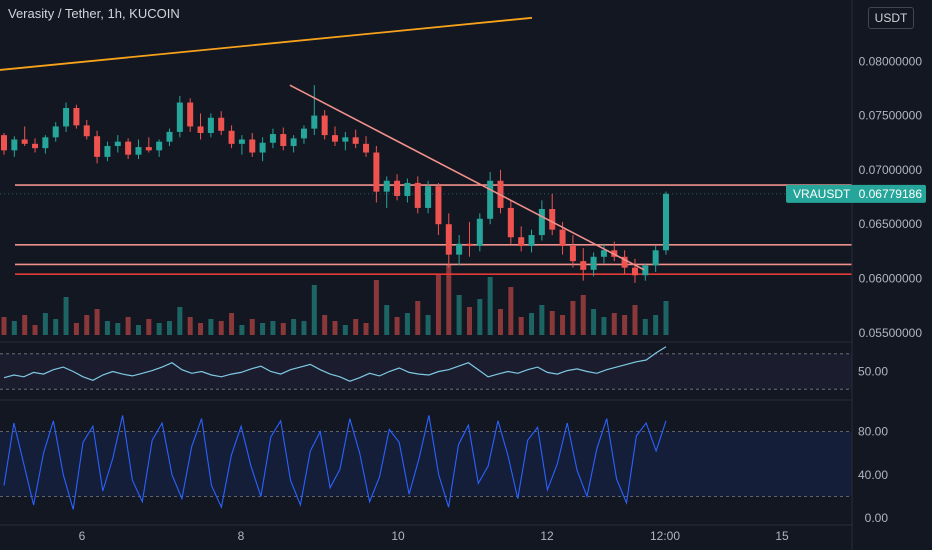 The image size is (932, 550). What do you see at coordinates (266, 43) in the screenshot?
I see `long-trendline` at bounding box center [266, 43].